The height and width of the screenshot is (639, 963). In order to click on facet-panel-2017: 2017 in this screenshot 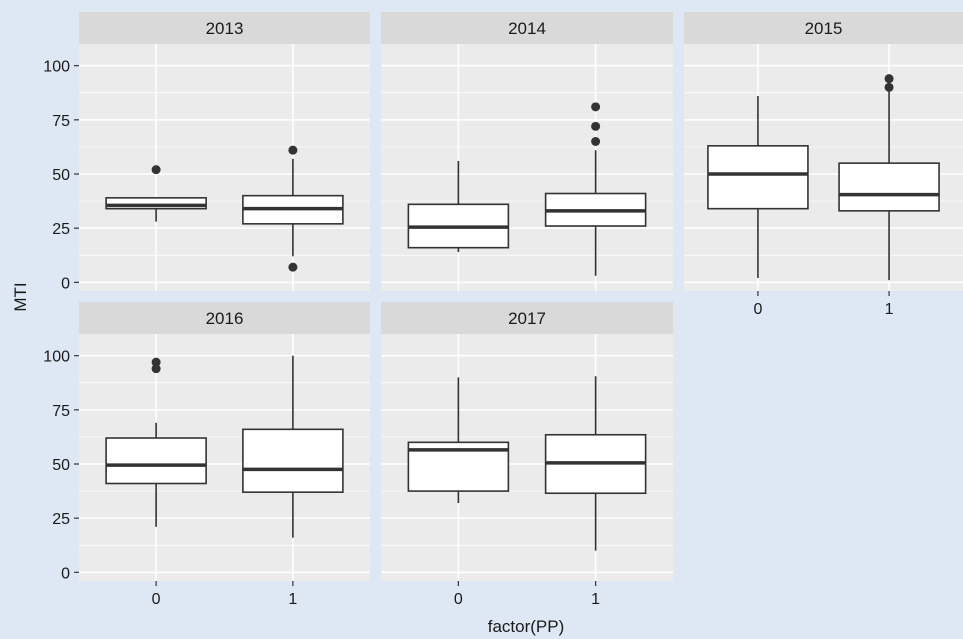, I will do `click(527, 441)`.